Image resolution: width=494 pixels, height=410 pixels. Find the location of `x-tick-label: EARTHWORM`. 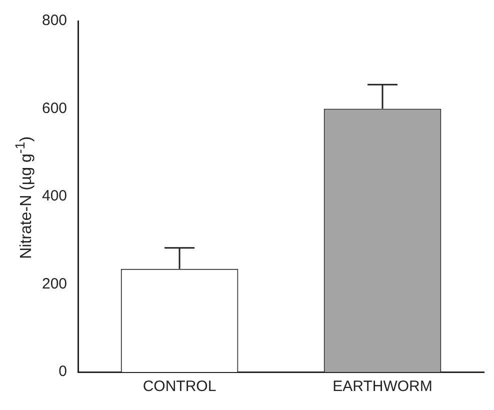

x-tick-label: EARTHWORM is located at coordinates (382, 387).